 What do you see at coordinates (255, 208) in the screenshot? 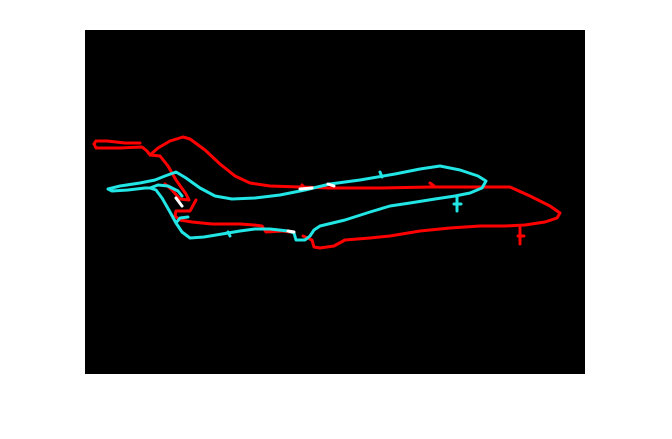
I see `overlap-highlight` at bounding box center [255, 208].